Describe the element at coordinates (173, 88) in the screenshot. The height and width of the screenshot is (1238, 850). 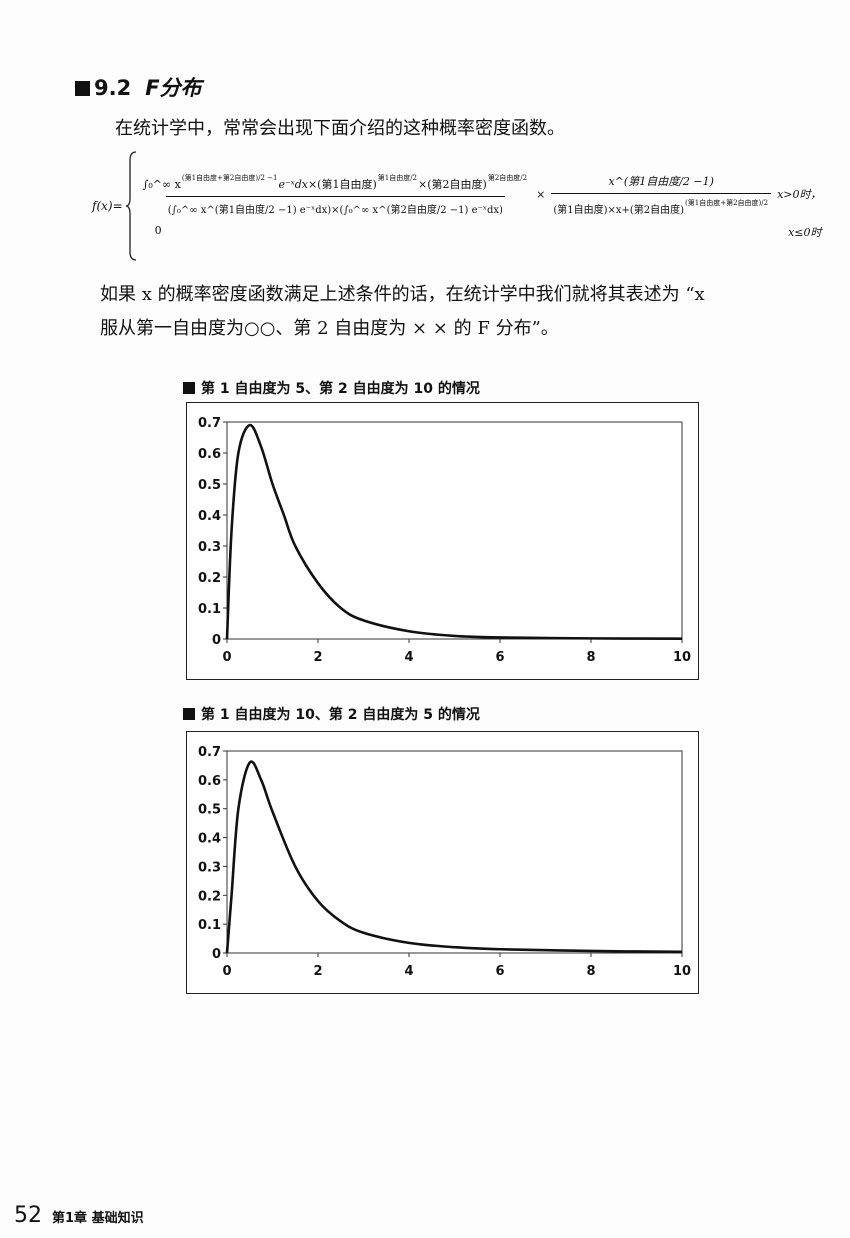
I see `section-title: F分布` at that location.